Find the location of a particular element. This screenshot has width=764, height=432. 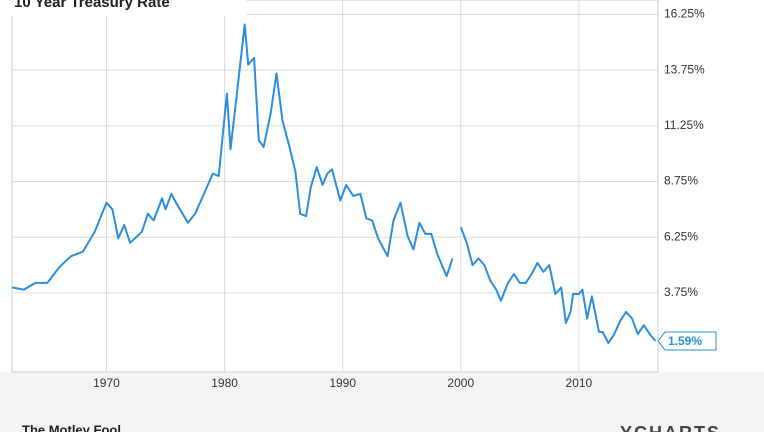

y-tick-label: 3.75% is located at coordinates (681, 292).